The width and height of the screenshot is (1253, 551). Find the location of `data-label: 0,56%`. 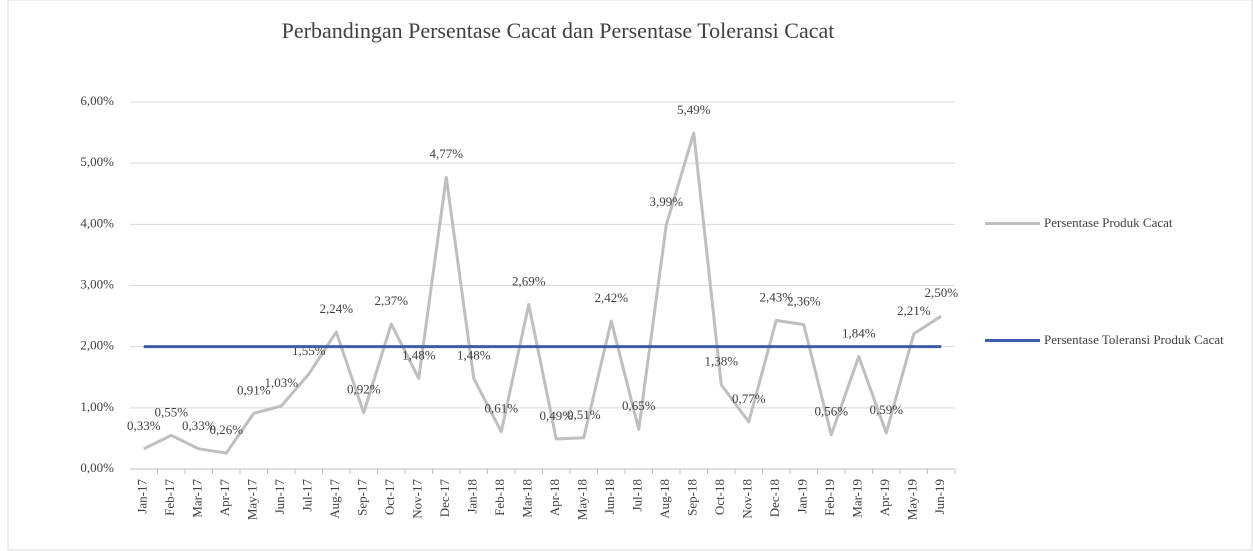

data-label: 0,56% is located at coordinates (831, 411).